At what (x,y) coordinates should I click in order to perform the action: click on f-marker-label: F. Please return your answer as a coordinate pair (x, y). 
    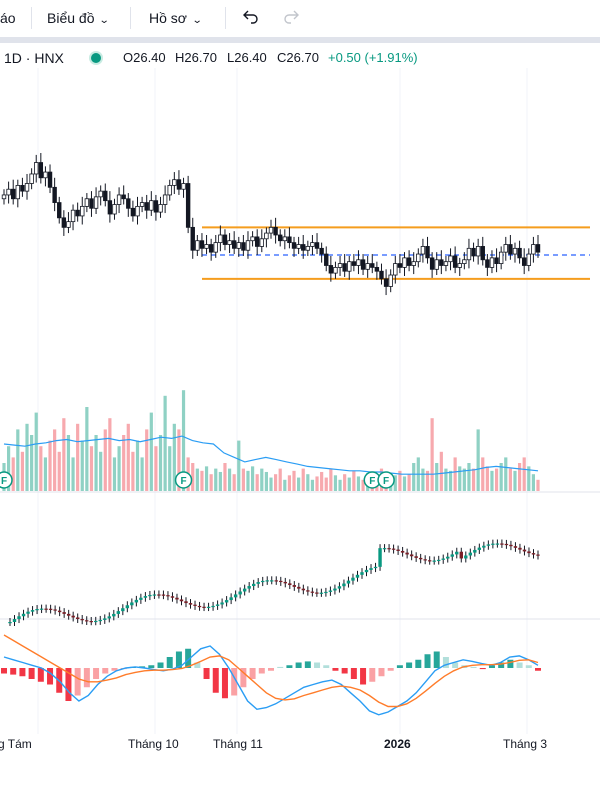
    Looking at the image, I should click on (386, 481).